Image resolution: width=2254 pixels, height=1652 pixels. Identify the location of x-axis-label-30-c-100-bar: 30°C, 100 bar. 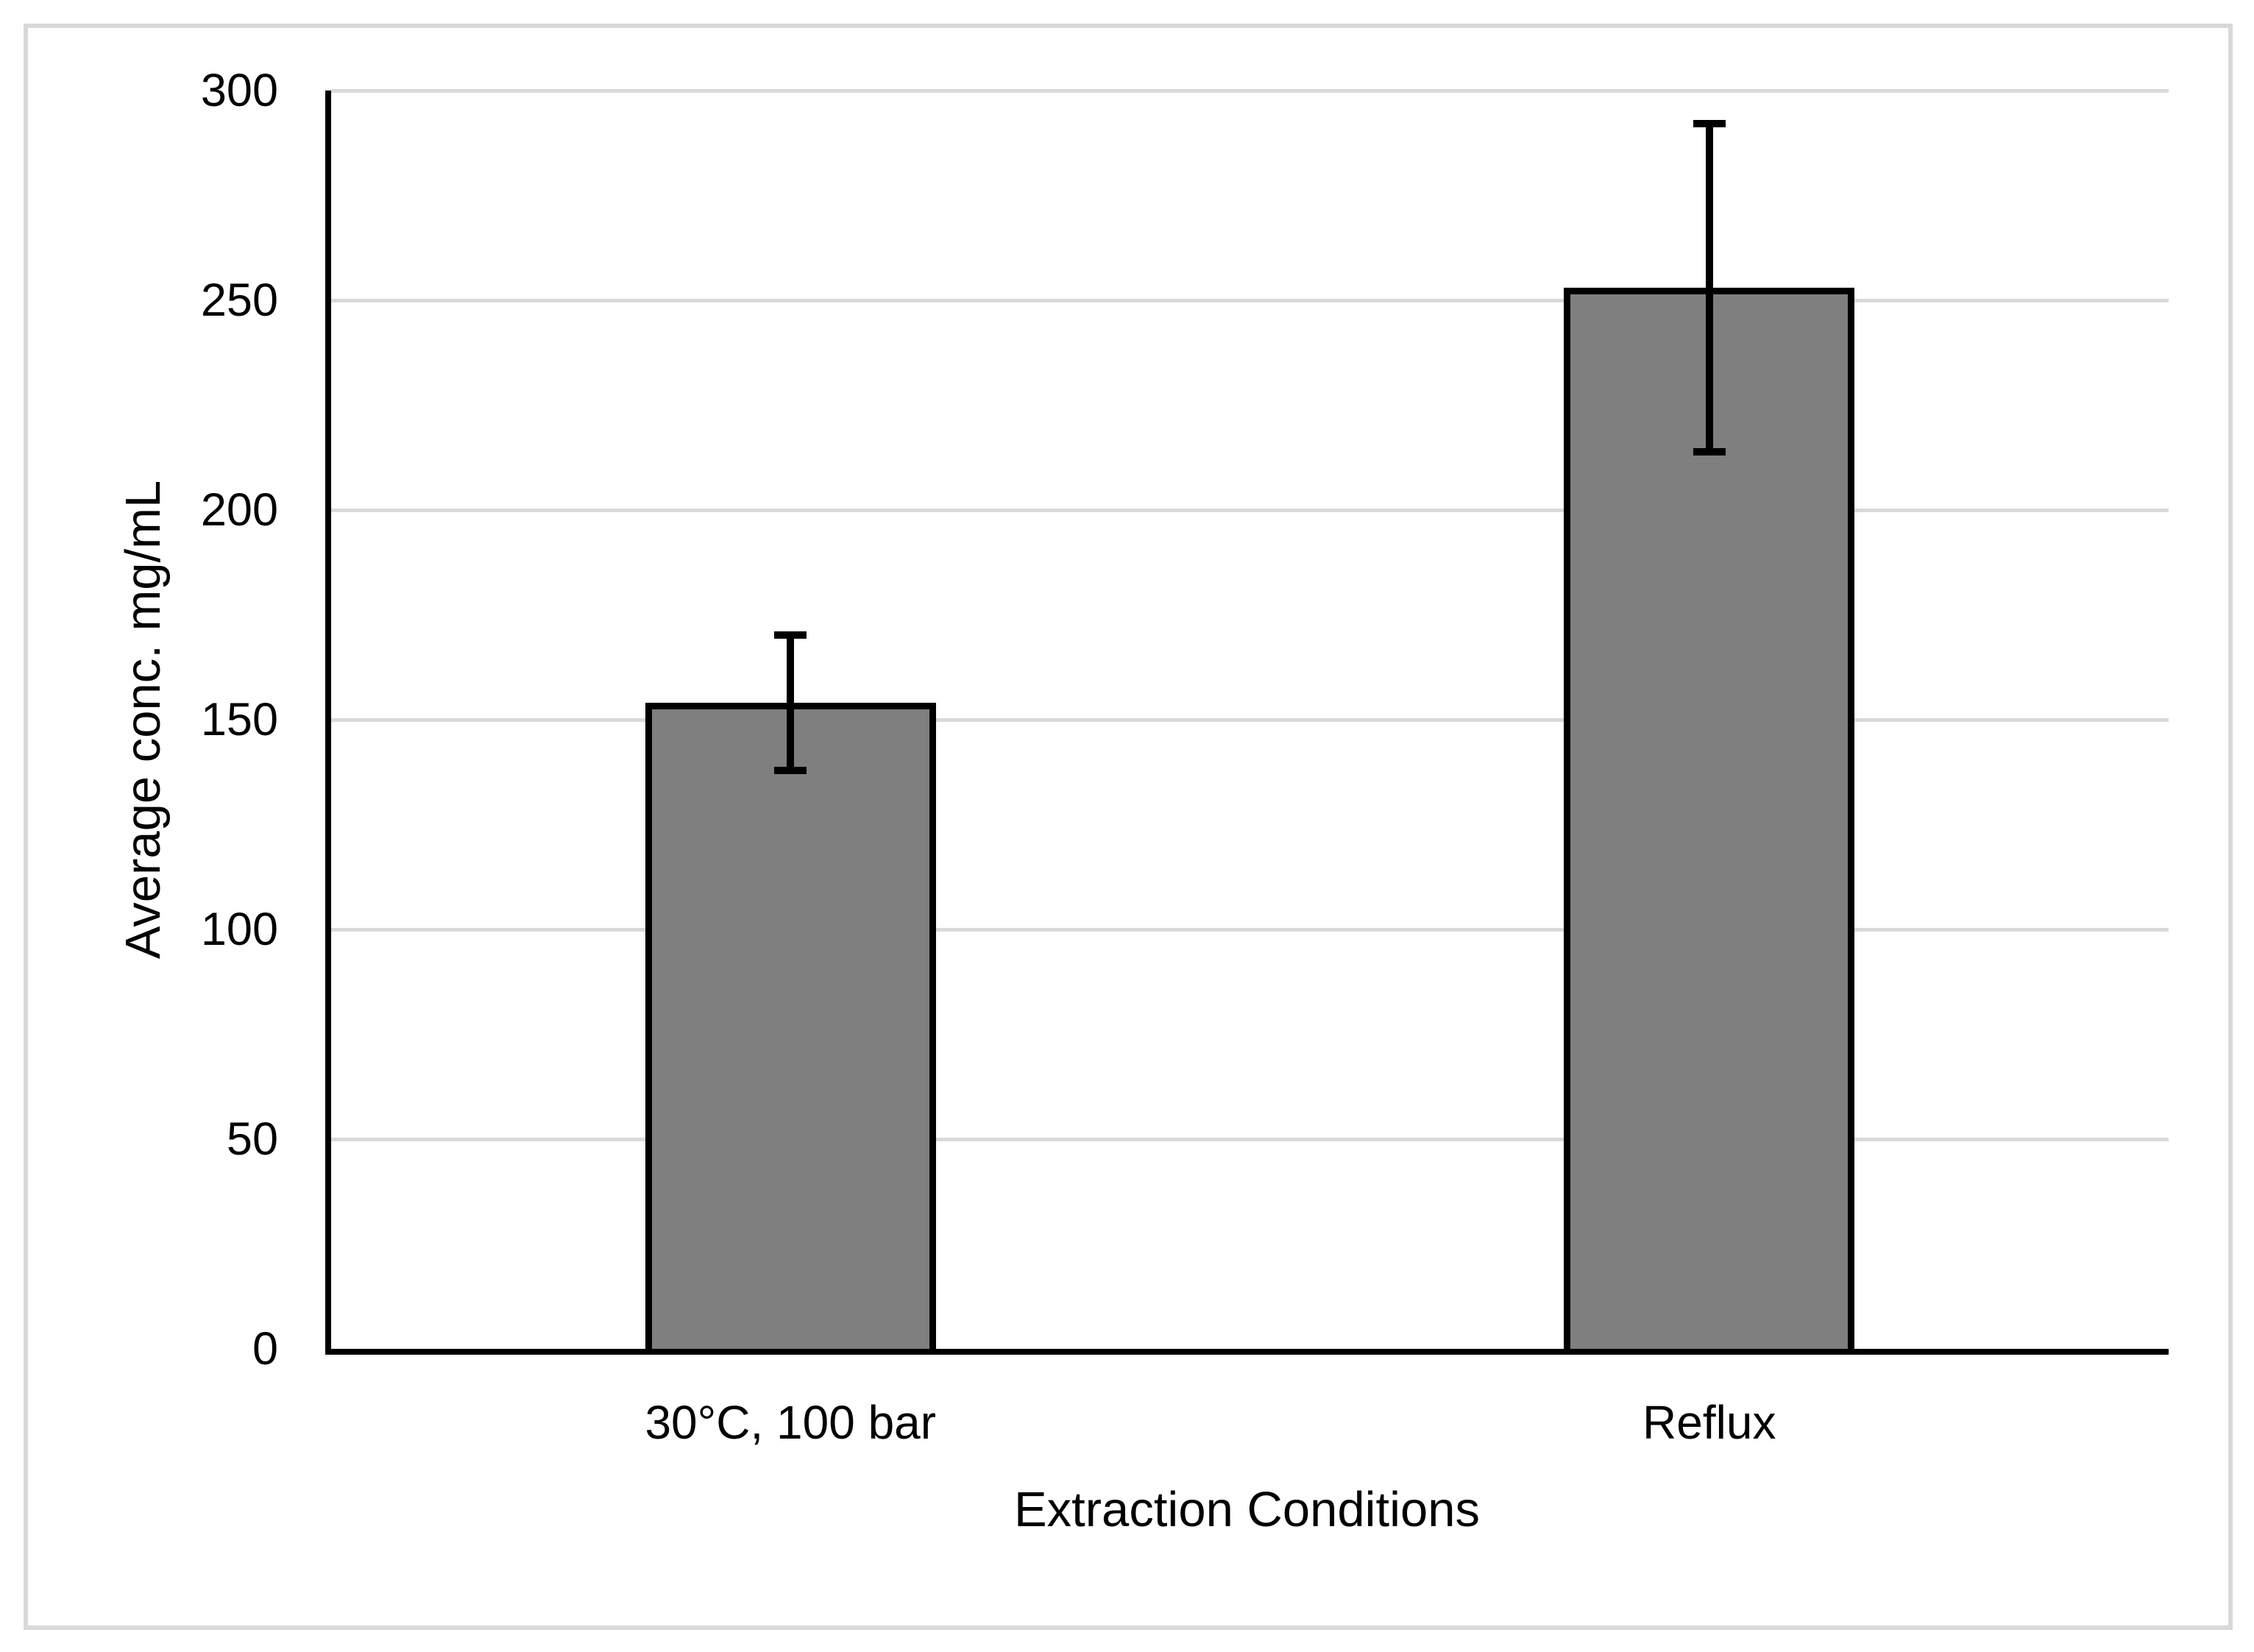
(791, 1422).